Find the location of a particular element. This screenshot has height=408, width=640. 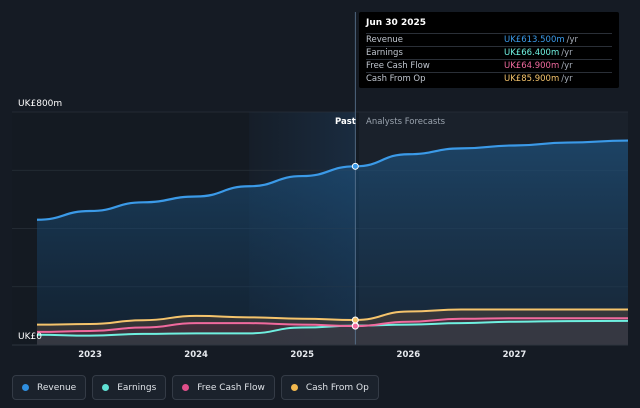

tooltip-row-cash-from-op: Cash From Op UK£85.900m/yr is located at coordinates (489, 78).